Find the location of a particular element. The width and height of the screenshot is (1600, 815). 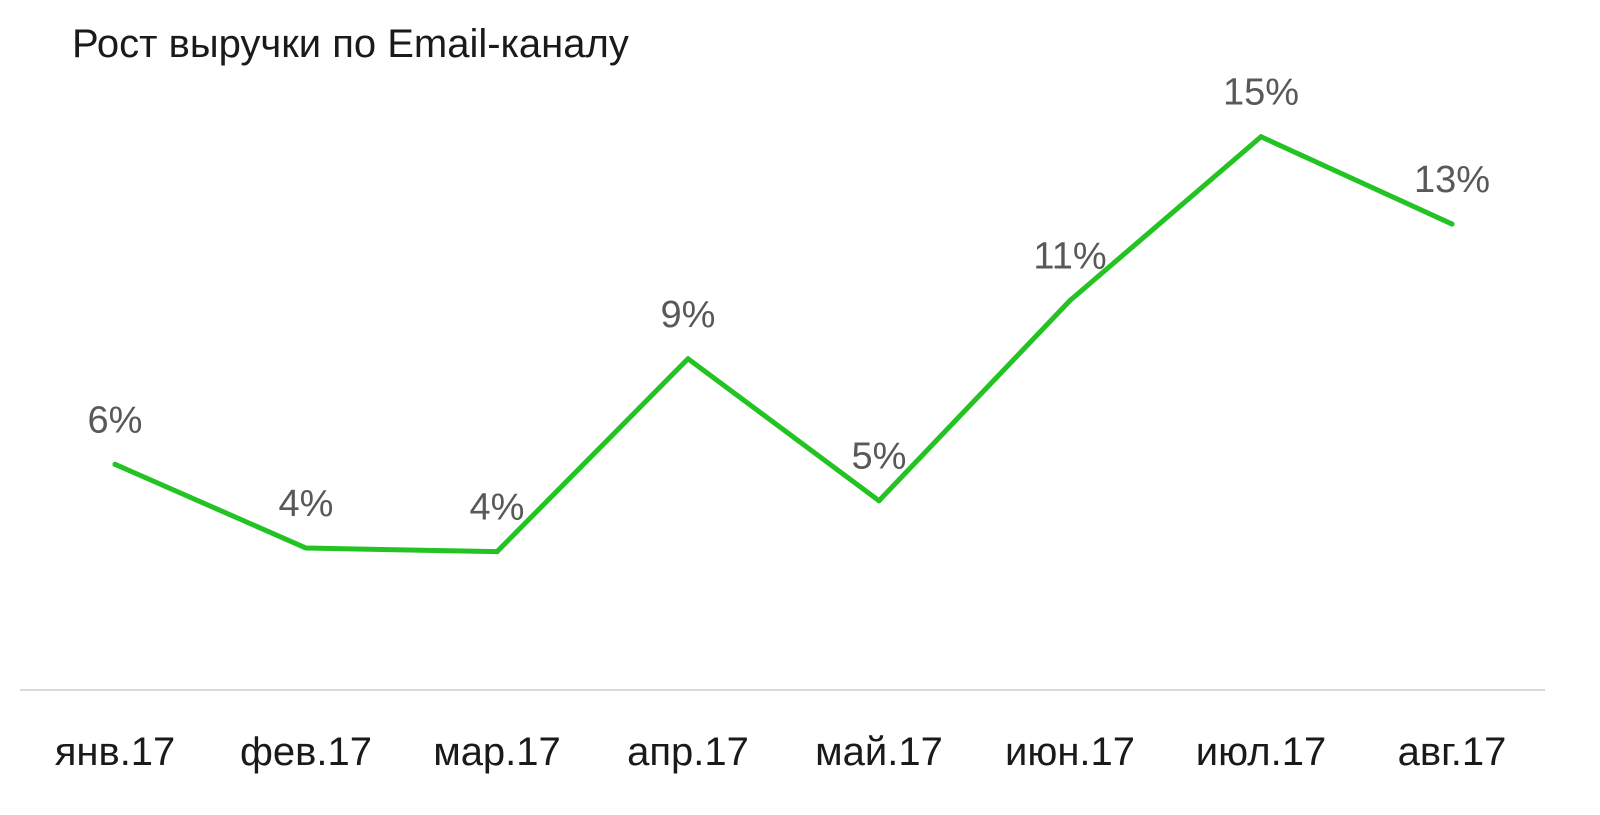

data-label: 9% is located at coordinates (688, 315).